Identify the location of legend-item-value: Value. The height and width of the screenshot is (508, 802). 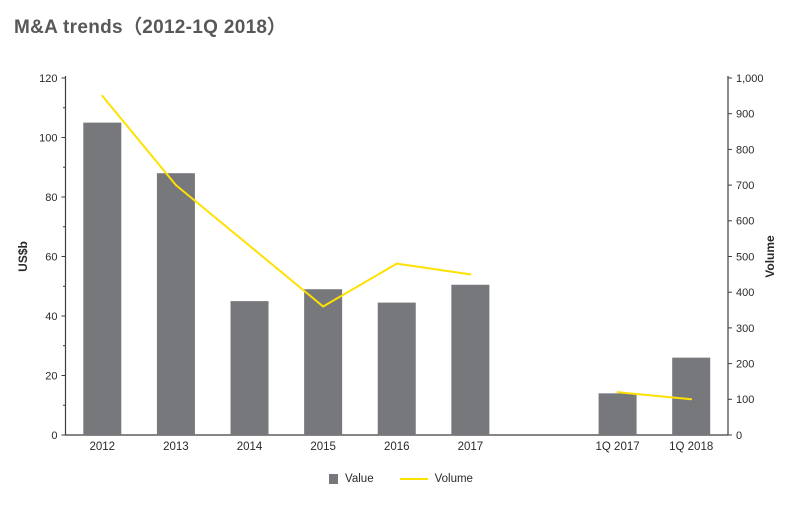
(351, 479).